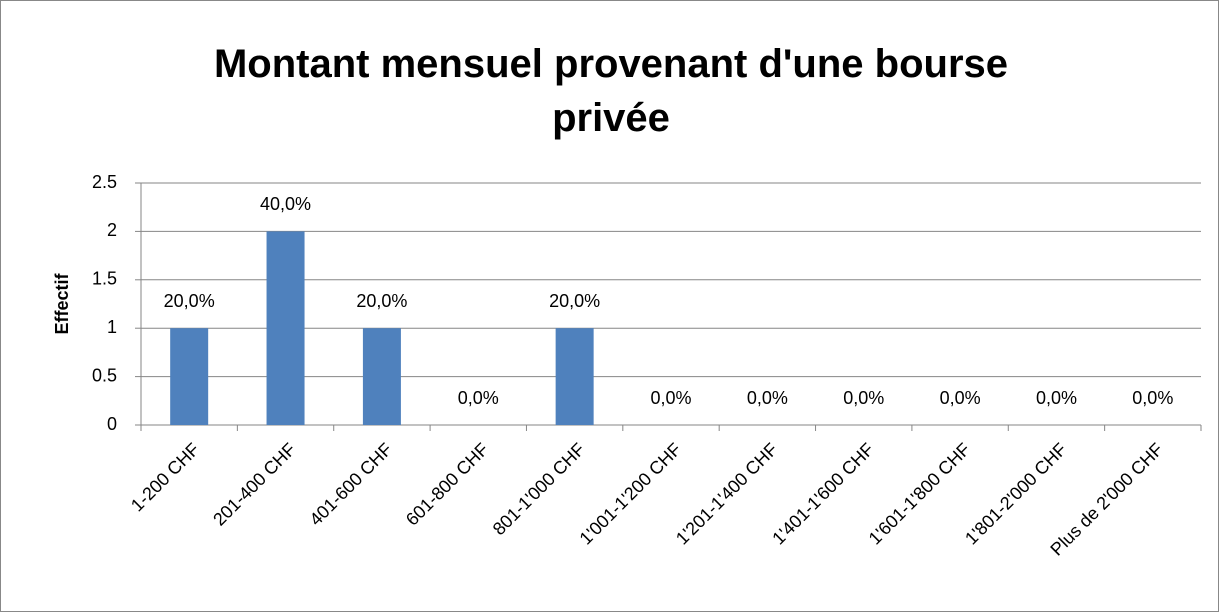 This screenshot has width=1219, height=612. What do you see at coordinates (1016, 494) in the screenshot?
I see `x-tick-label: 1'801-2'000 CHF` at bounding box center [1016, 494].